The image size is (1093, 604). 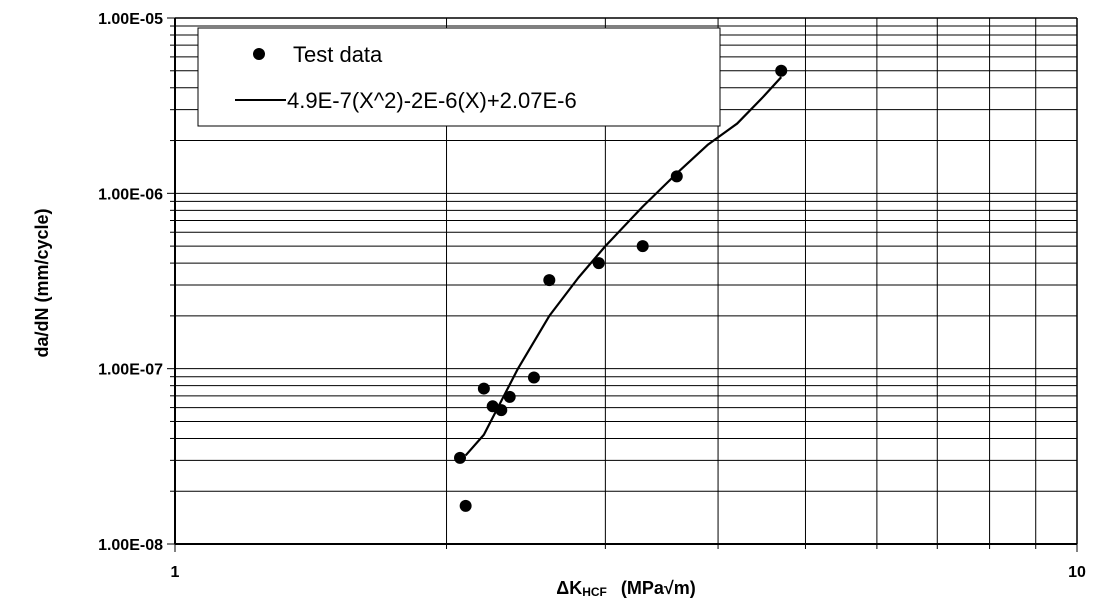 What do you see at coordinates (628, 572) in the screenshot?
I see `x-tick-labels: 1 10` at bounding box center [628, 572].